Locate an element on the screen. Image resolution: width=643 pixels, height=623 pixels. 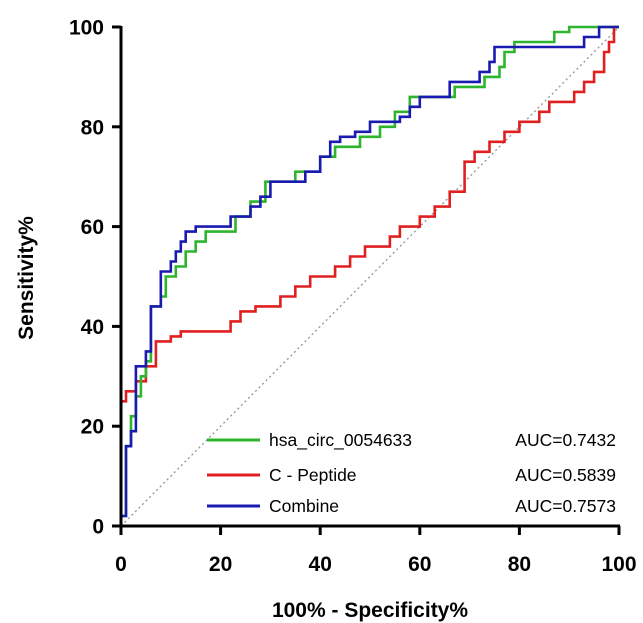
x-tick-labels: 0 20 40 60 80 100 is located at coordinates (375, 564).